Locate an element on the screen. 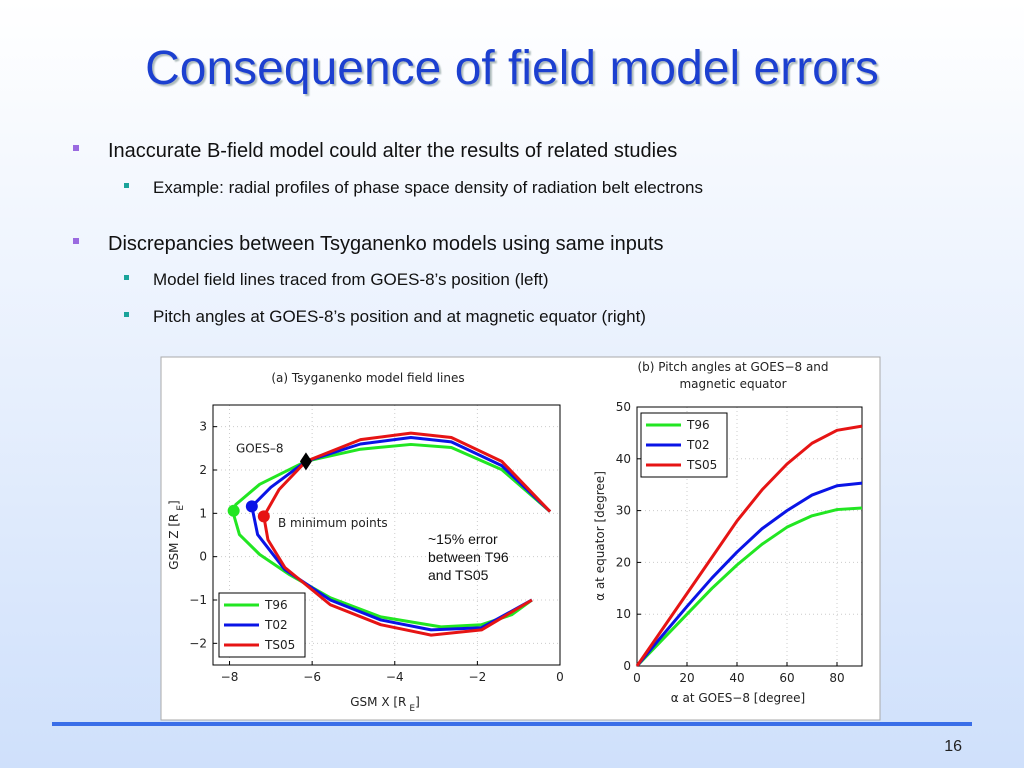  goes-point is located at coordinates (305, 461).